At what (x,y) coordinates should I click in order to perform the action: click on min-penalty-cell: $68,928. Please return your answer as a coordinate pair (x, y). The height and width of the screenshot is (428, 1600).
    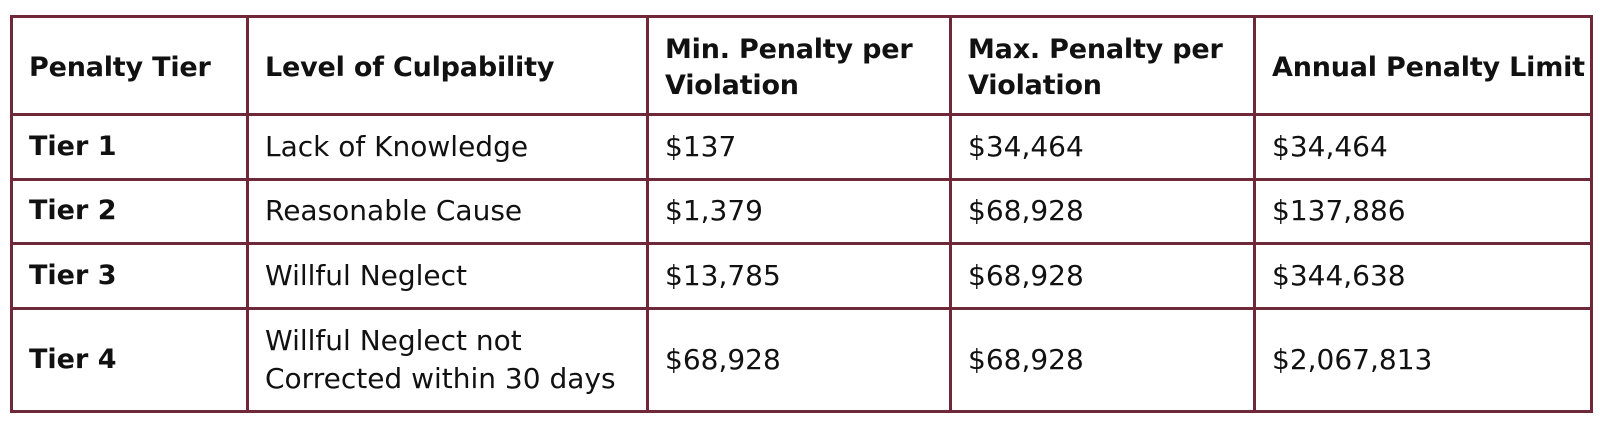
    Looking at the image, I should click on (799, 360).